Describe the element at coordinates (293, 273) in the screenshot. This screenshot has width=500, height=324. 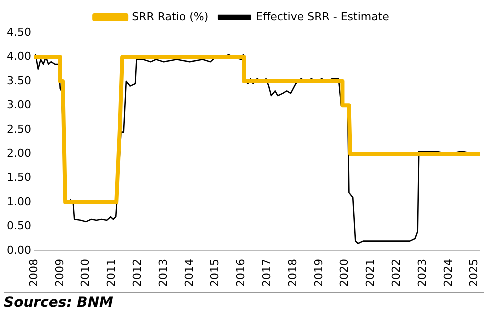
I see `x-tick-label: 2018` at that location.